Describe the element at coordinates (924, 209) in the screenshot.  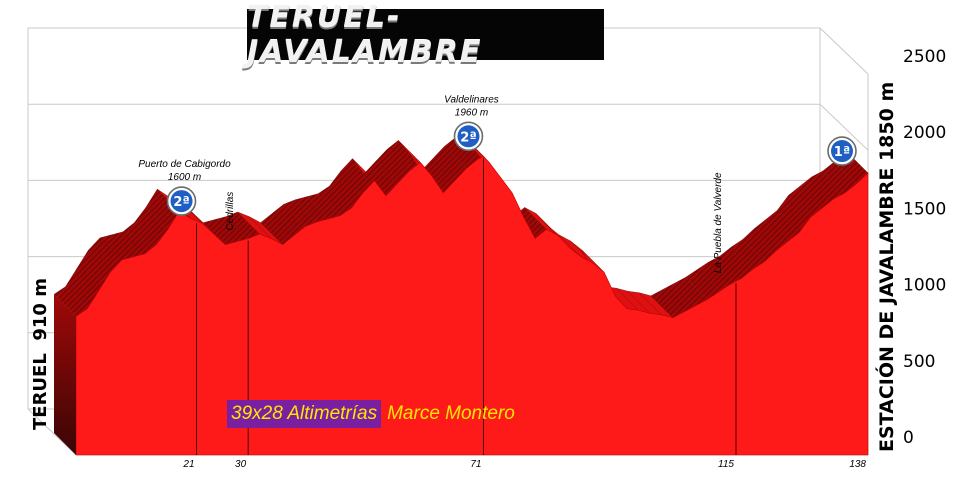
I see `y-tick-label: 1500` at that location.